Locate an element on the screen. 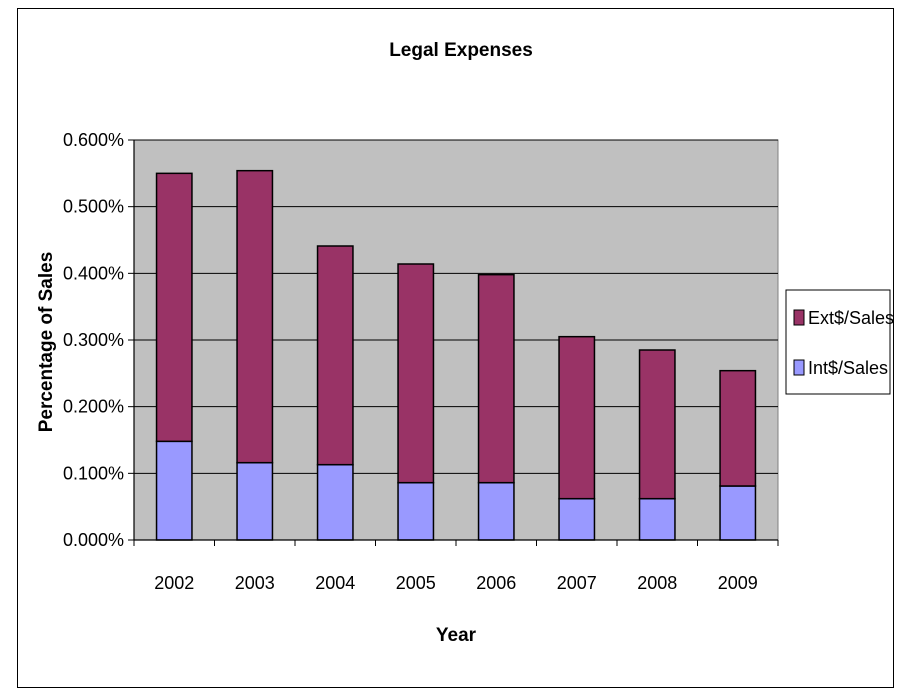  x-tick-label: 2002 is located at coordinates (174, 583).